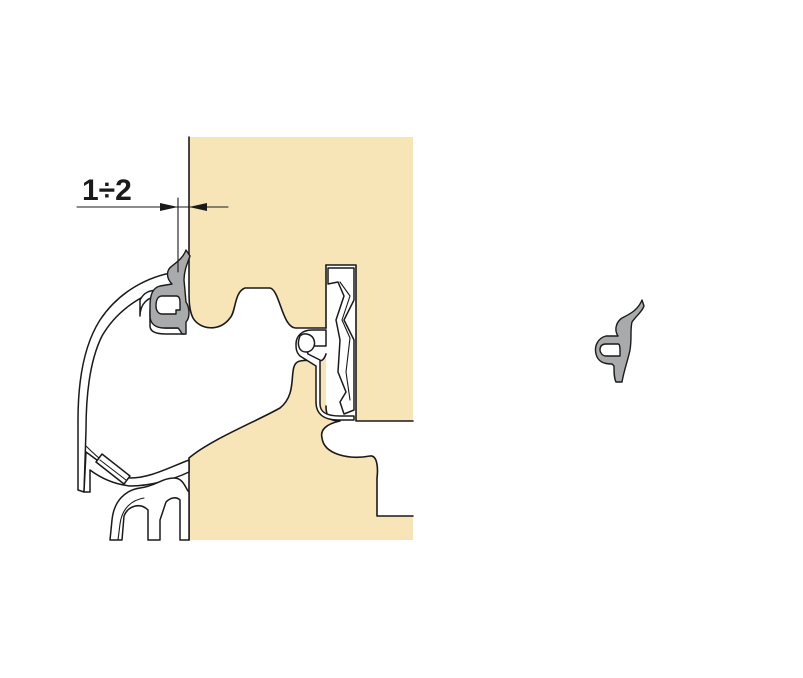 The image size is (803, 678). What do you see at coordinates (306, 343) in the screenshot?
I see `rebate-seal-lip` at bounding box center [306, 343].